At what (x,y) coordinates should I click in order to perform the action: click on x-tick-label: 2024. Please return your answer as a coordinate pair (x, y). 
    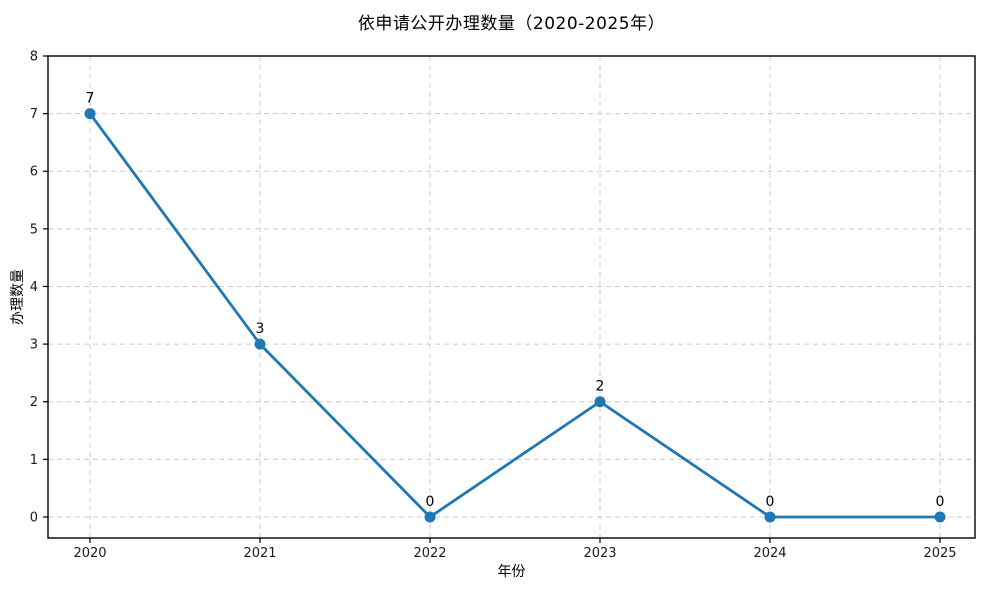
    Looking at the image, I should click on (769, 553).